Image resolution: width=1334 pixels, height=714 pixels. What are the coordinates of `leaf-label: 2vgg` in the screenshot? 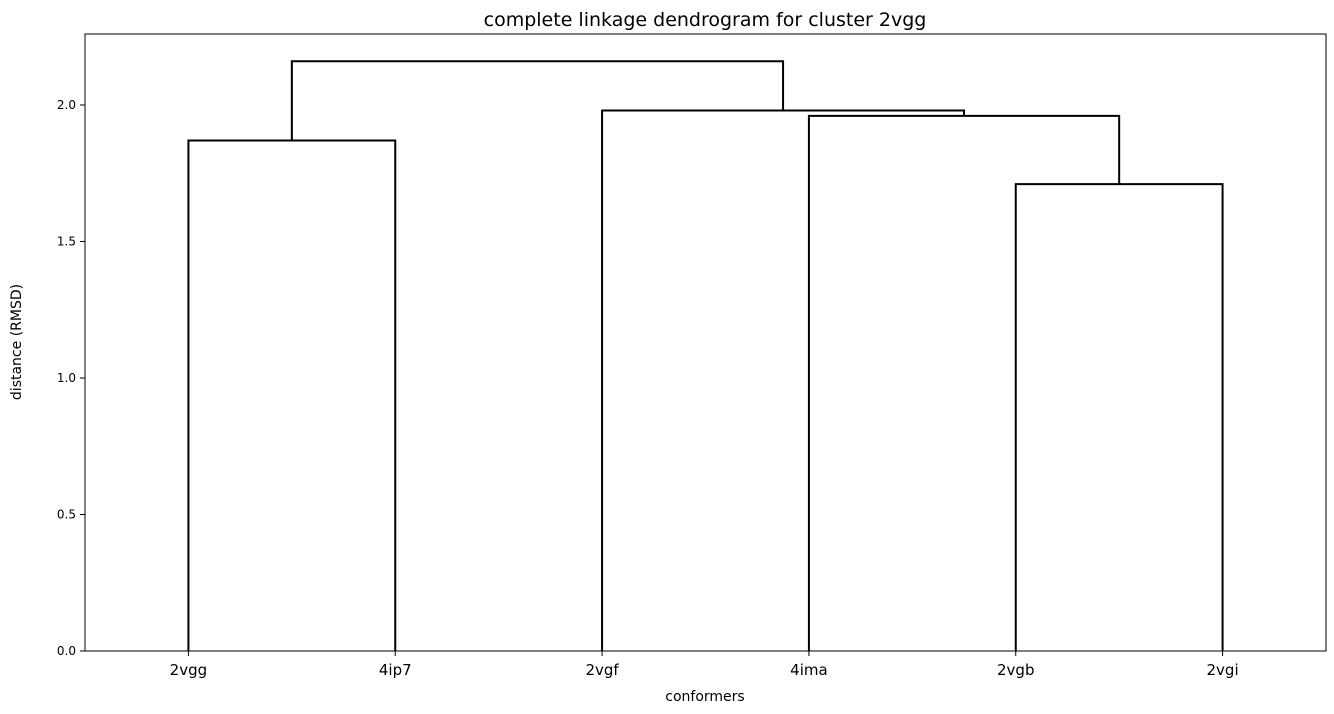 It's located at (188, 670).